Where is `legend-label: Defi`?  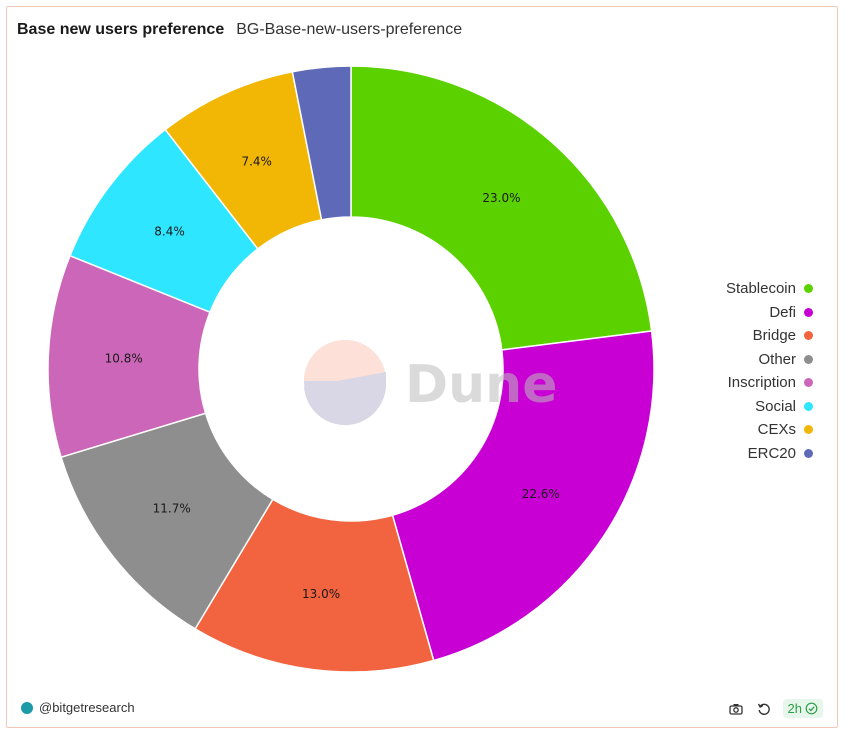
legend-label: Defi is located at coordinates (782, 312).